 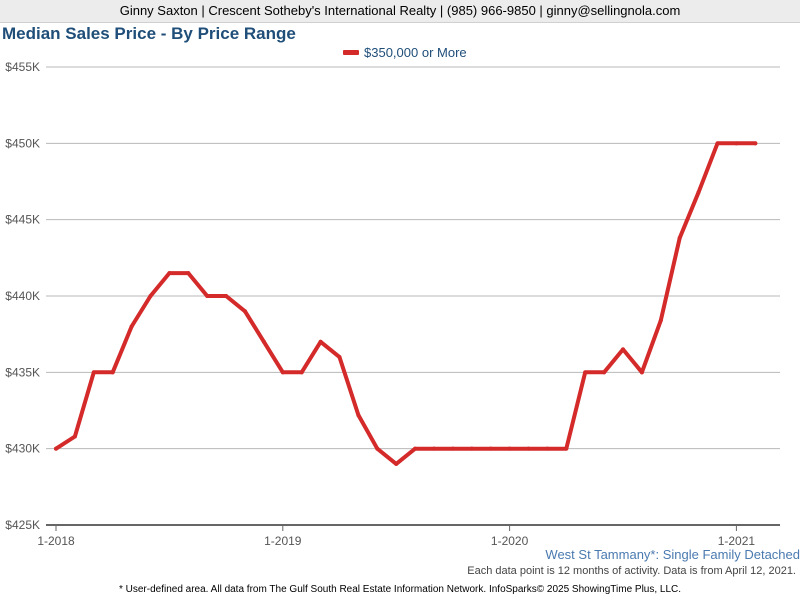 I want to click on y-tick-label: $445K, so click(x=22, y=220).